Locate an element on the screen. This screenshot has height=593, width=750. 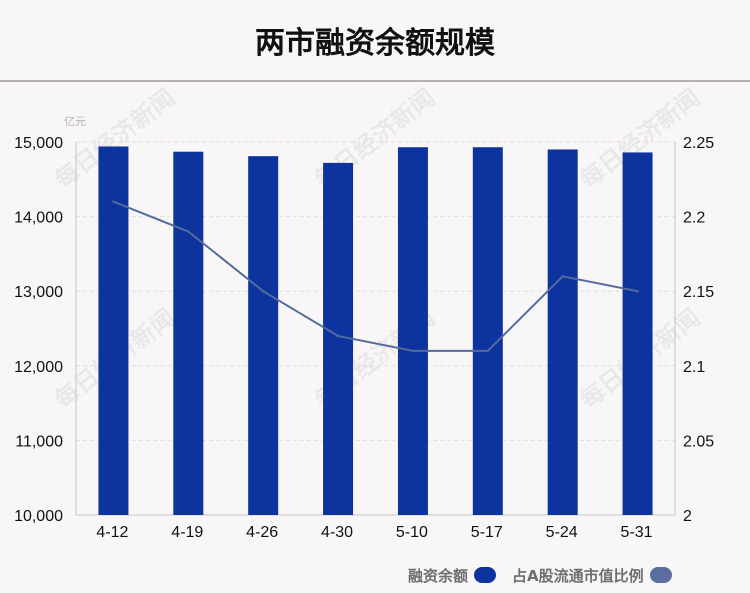
x-tick-label: 5-31 is located at coordinates (637, 532).